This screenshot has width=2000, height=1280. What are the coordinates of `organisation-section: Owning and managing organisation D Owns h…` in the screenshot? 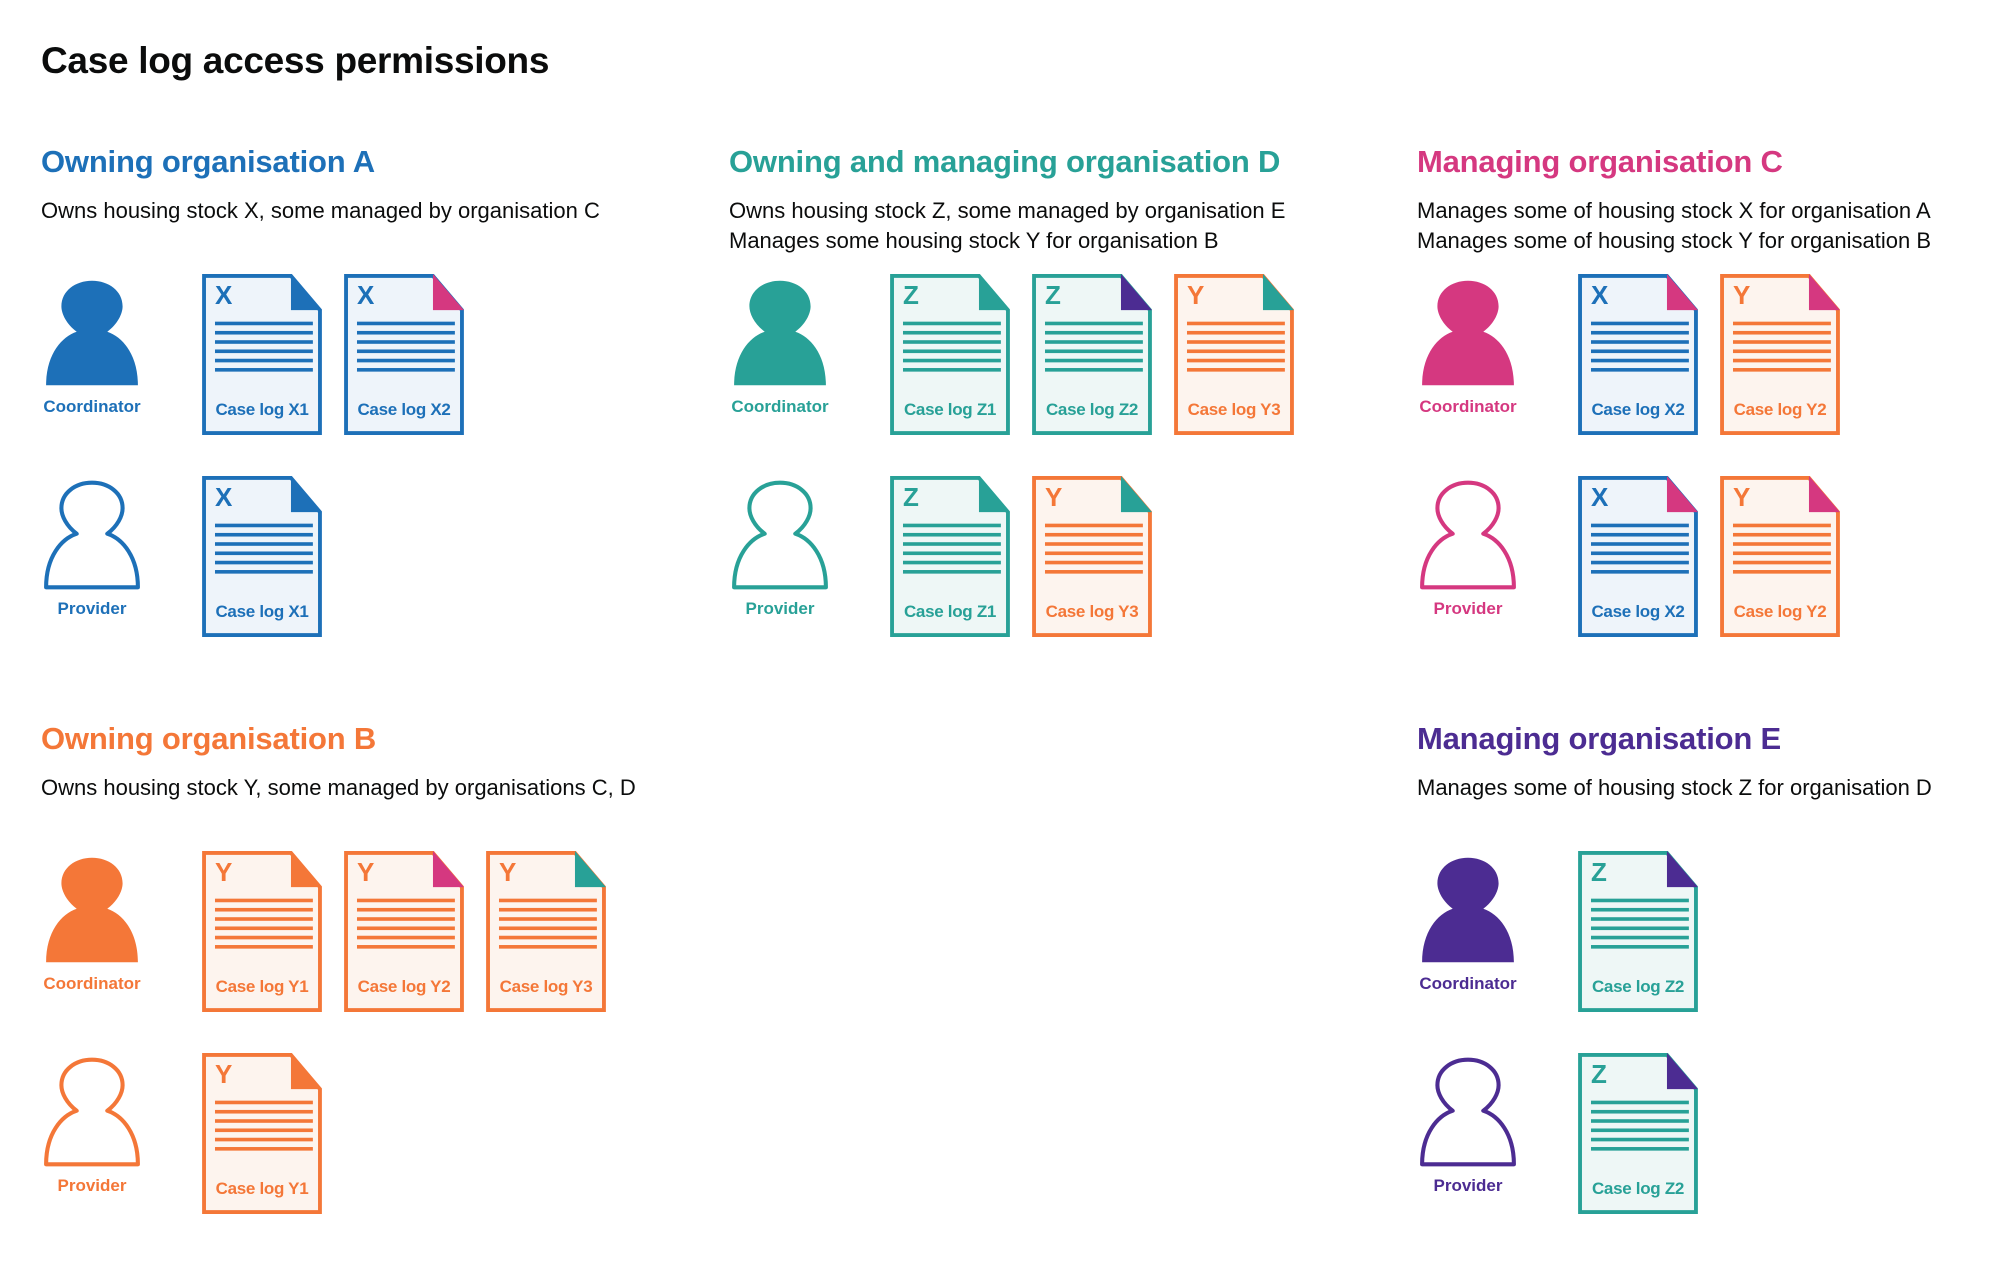 It's located at (1059, 404).